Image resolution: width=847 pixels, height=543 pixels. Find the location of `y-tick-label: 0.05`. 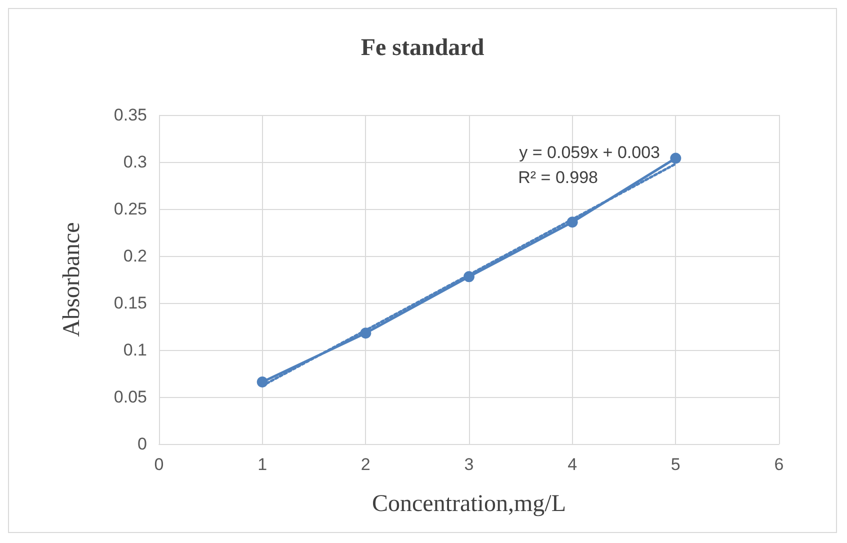

y-tick-label: 0.05 is located at coordinates (130, 397).